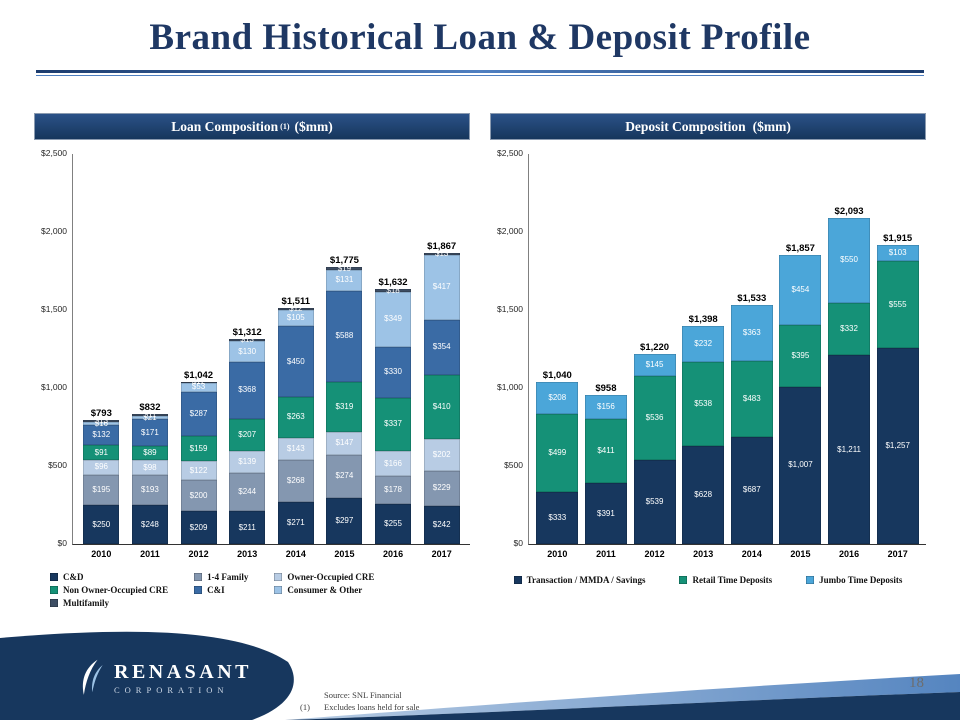 The image size is (960, 720). What do you see at coordinates (513, 465) in the screenshot?
I see `y-axis-tick-label: $500` at bounding box center [513, 465].